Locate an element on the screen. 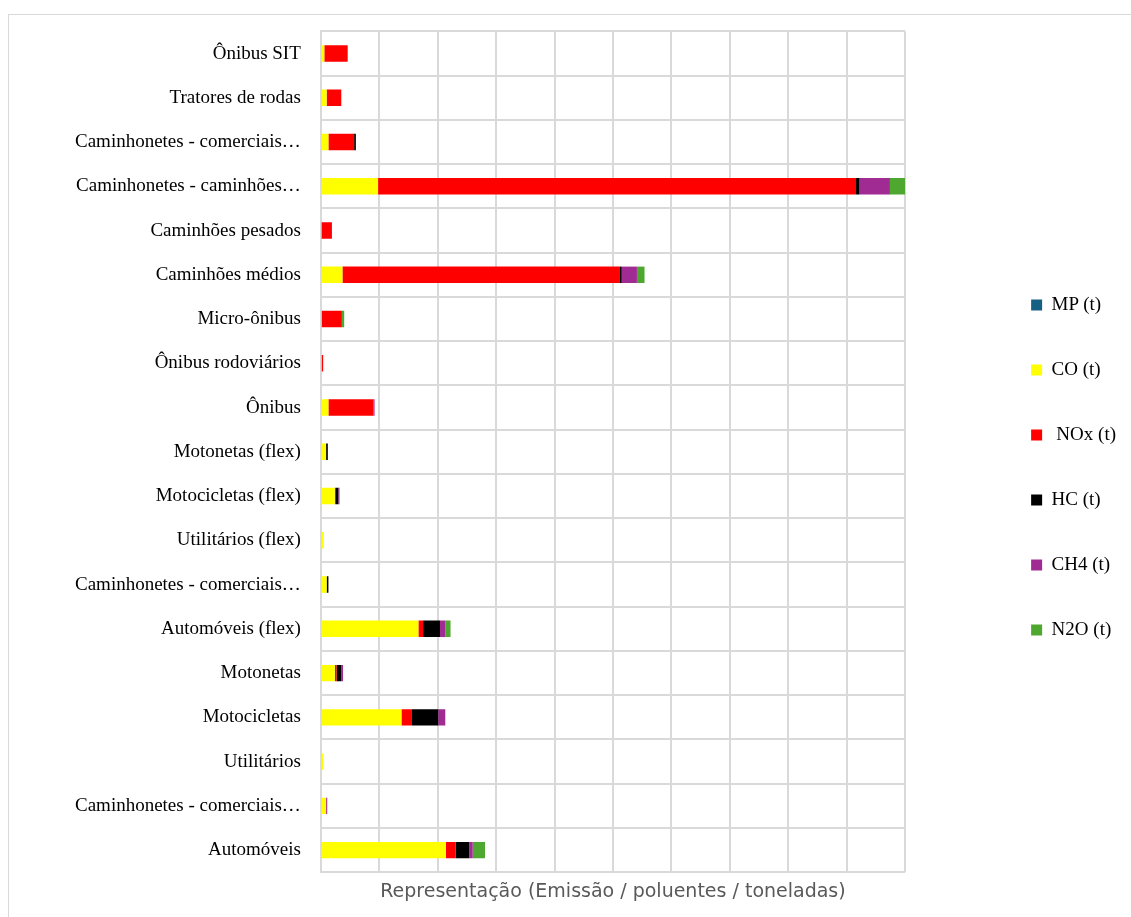  y-tick-label: Ônibus rodoviários is located at coordinates (227, 362).